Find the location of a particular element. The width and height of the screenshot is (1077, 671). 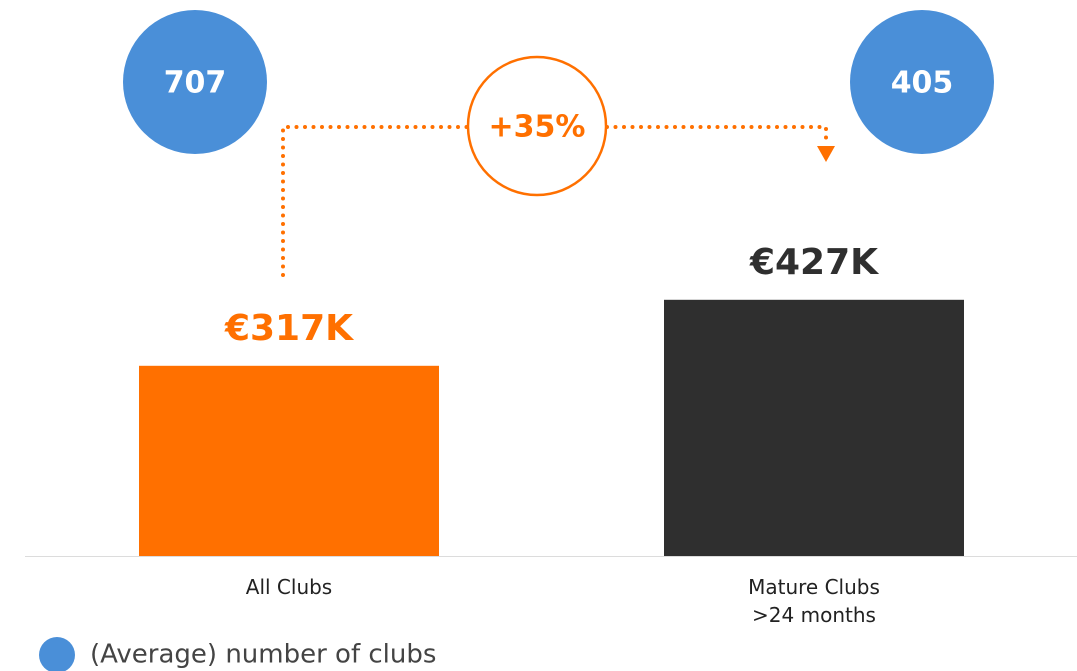

club-count-label: 707 is located at coordinates (195, 83).